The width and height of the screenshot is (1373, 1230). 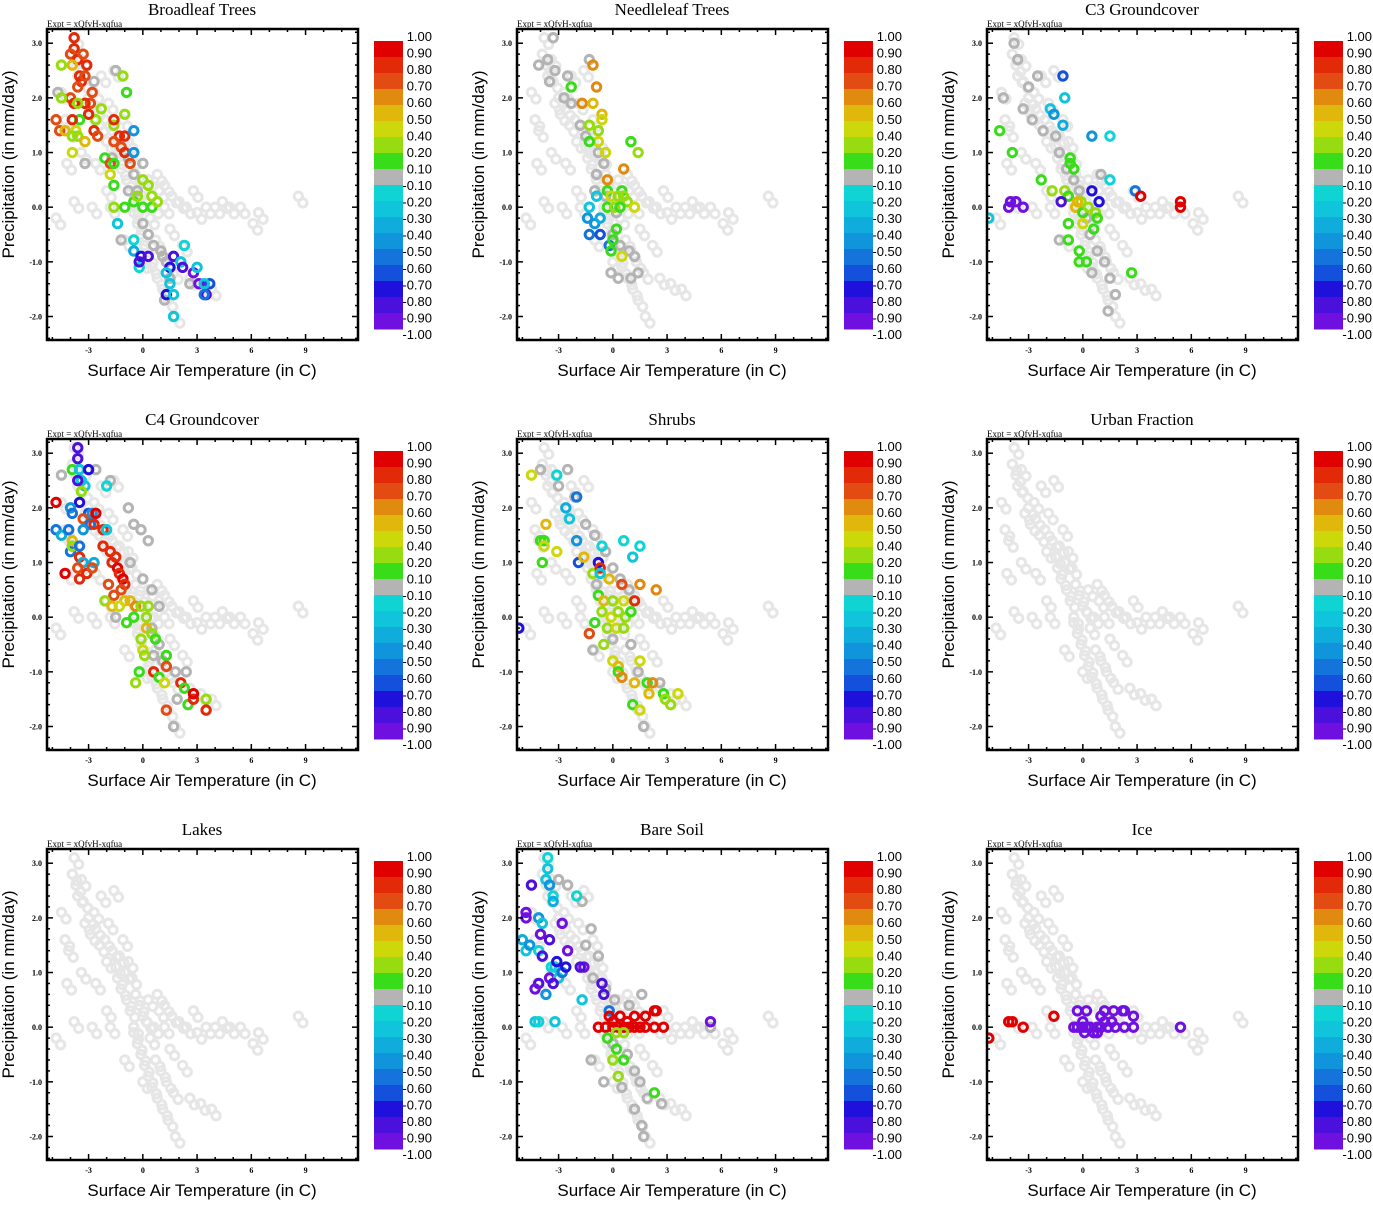 What do you see at coordinates (35, 726) in the screenshot?
I see `y-tick-label: -2.0` at bounding box center [35, 726].